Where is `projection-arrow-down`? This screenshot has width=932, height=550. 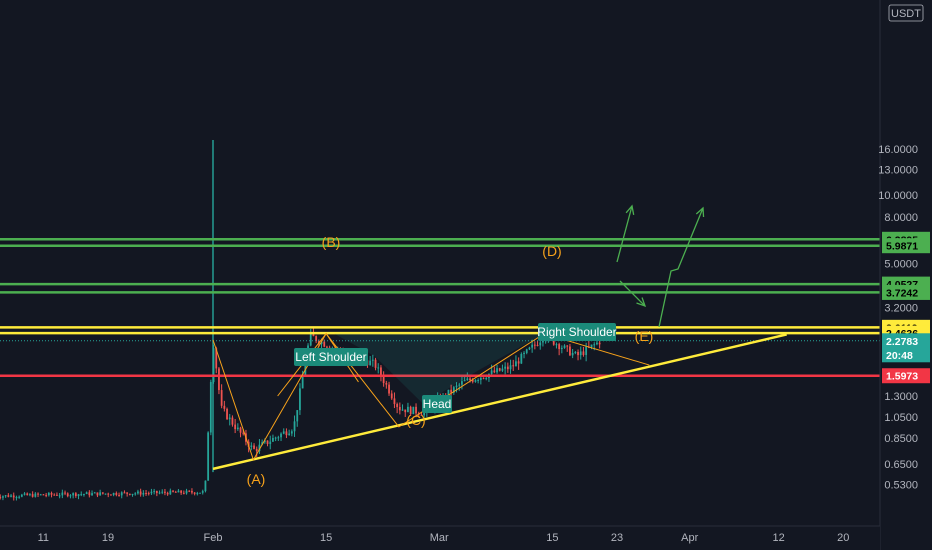 projection-arrow-down is located at coordinates (632, 293).